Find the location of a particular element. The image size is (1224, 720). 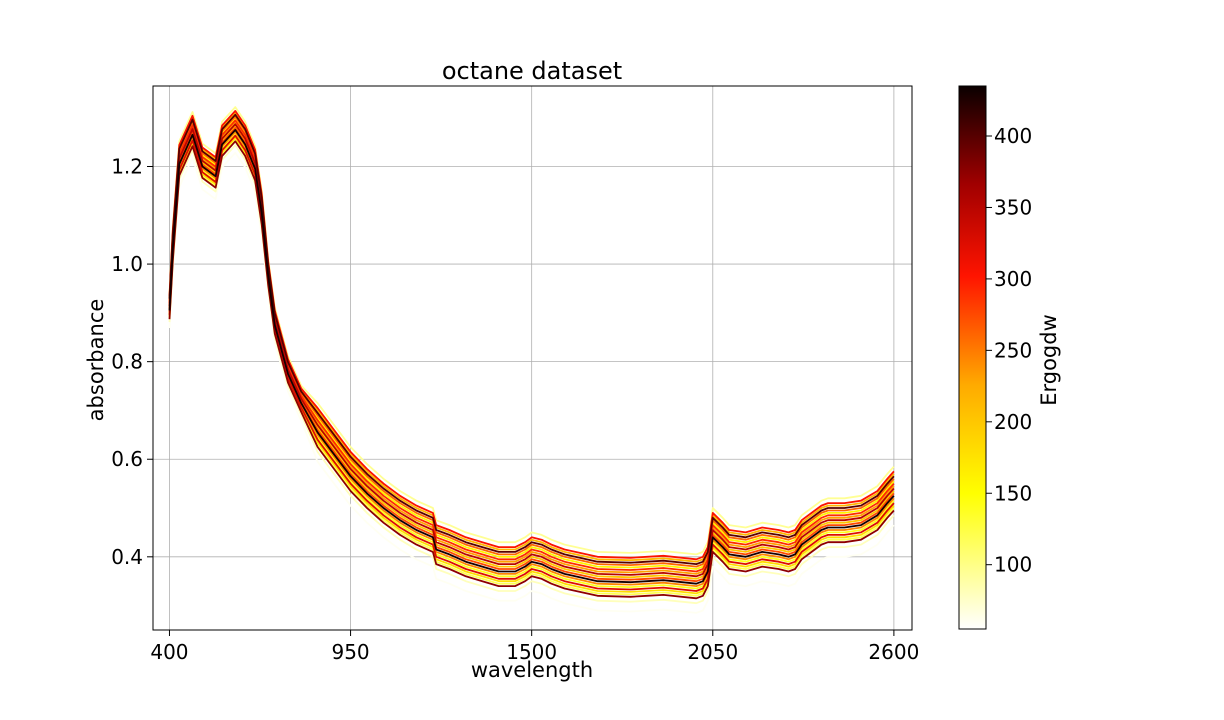

y-tick-label: 0.8 is located at coordinates (127, 362).